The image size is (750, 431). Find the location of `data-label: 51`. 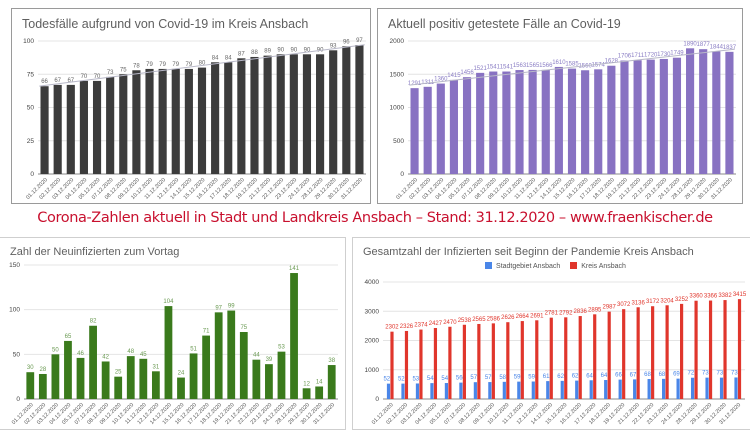

data-label: 51 is located at coordinates (193, 349).